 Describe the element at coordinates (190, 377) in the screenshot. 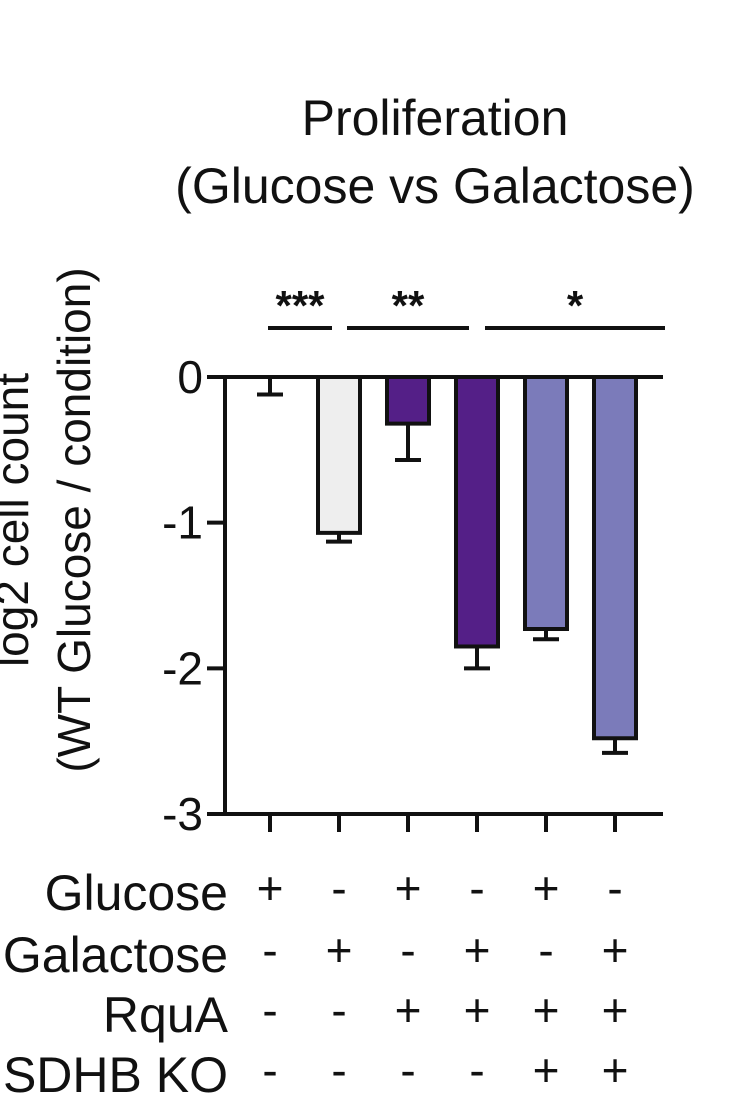

I see `y-tick-label: 0` at that location.